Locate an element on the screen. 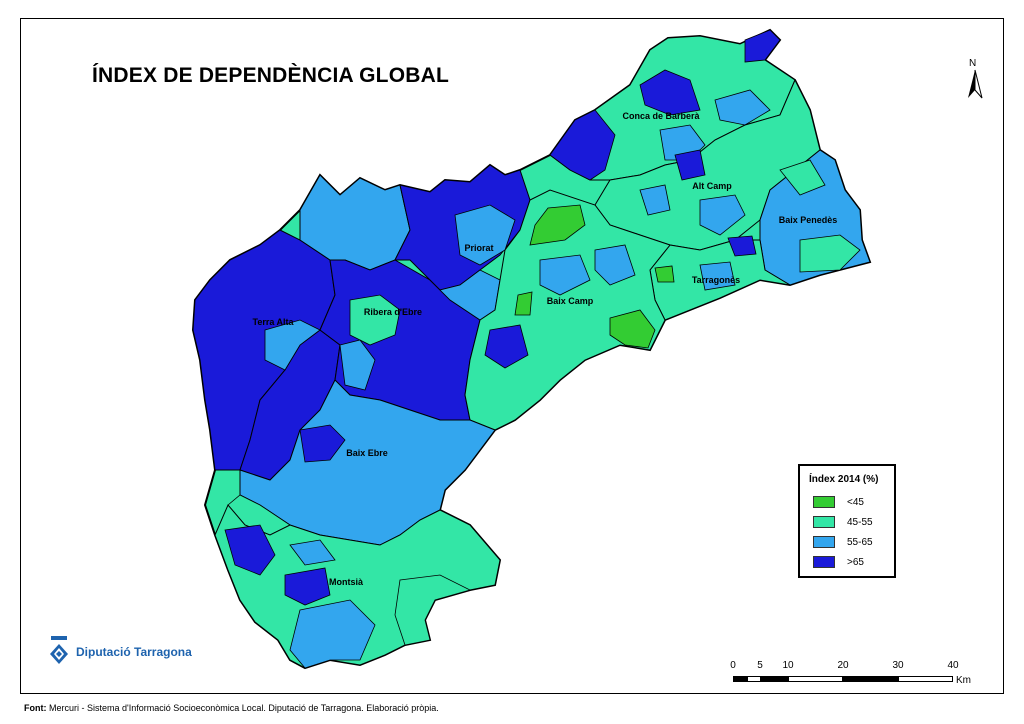  region-tarragones-lb is located at coordinates (717, 276).